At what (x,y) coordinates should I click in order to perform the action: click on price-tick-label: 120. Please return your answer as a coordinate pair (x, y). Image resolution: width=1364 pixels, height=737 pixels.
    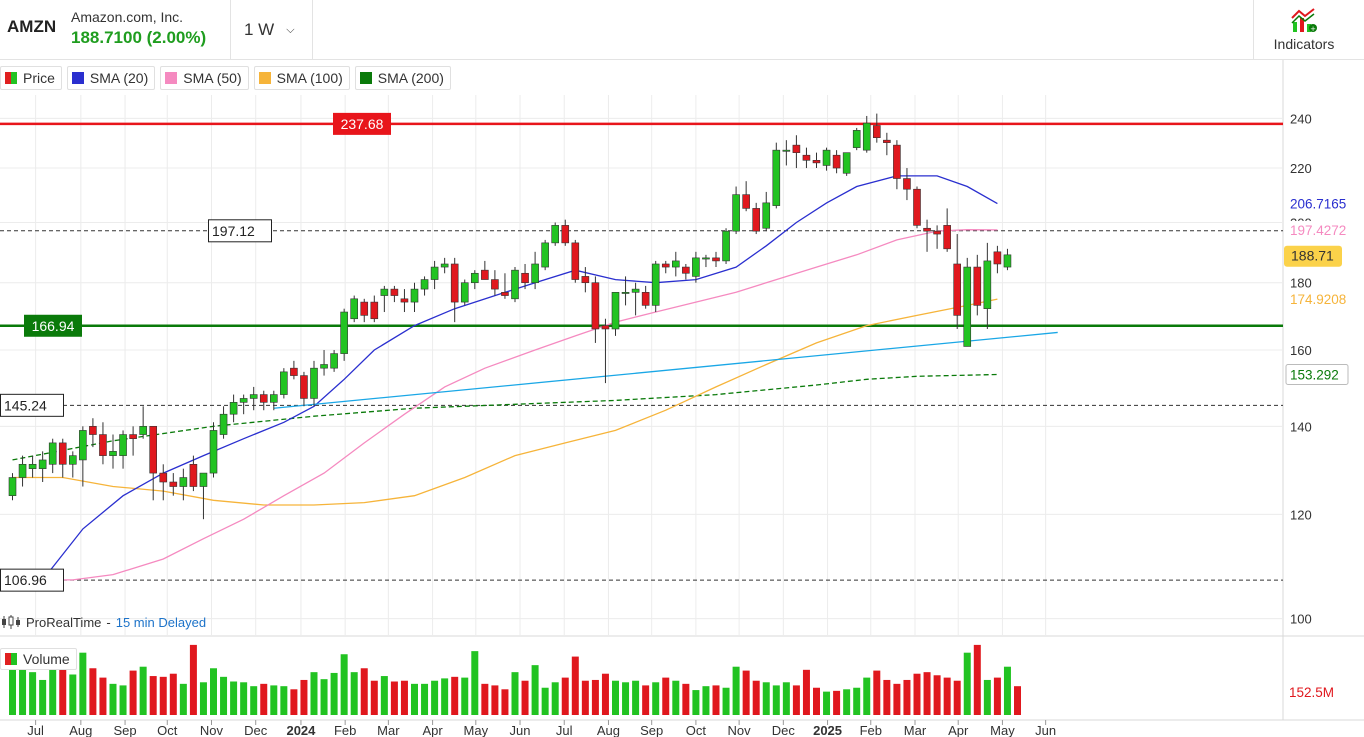
    Looking at the image, I should click on (1301, 514).